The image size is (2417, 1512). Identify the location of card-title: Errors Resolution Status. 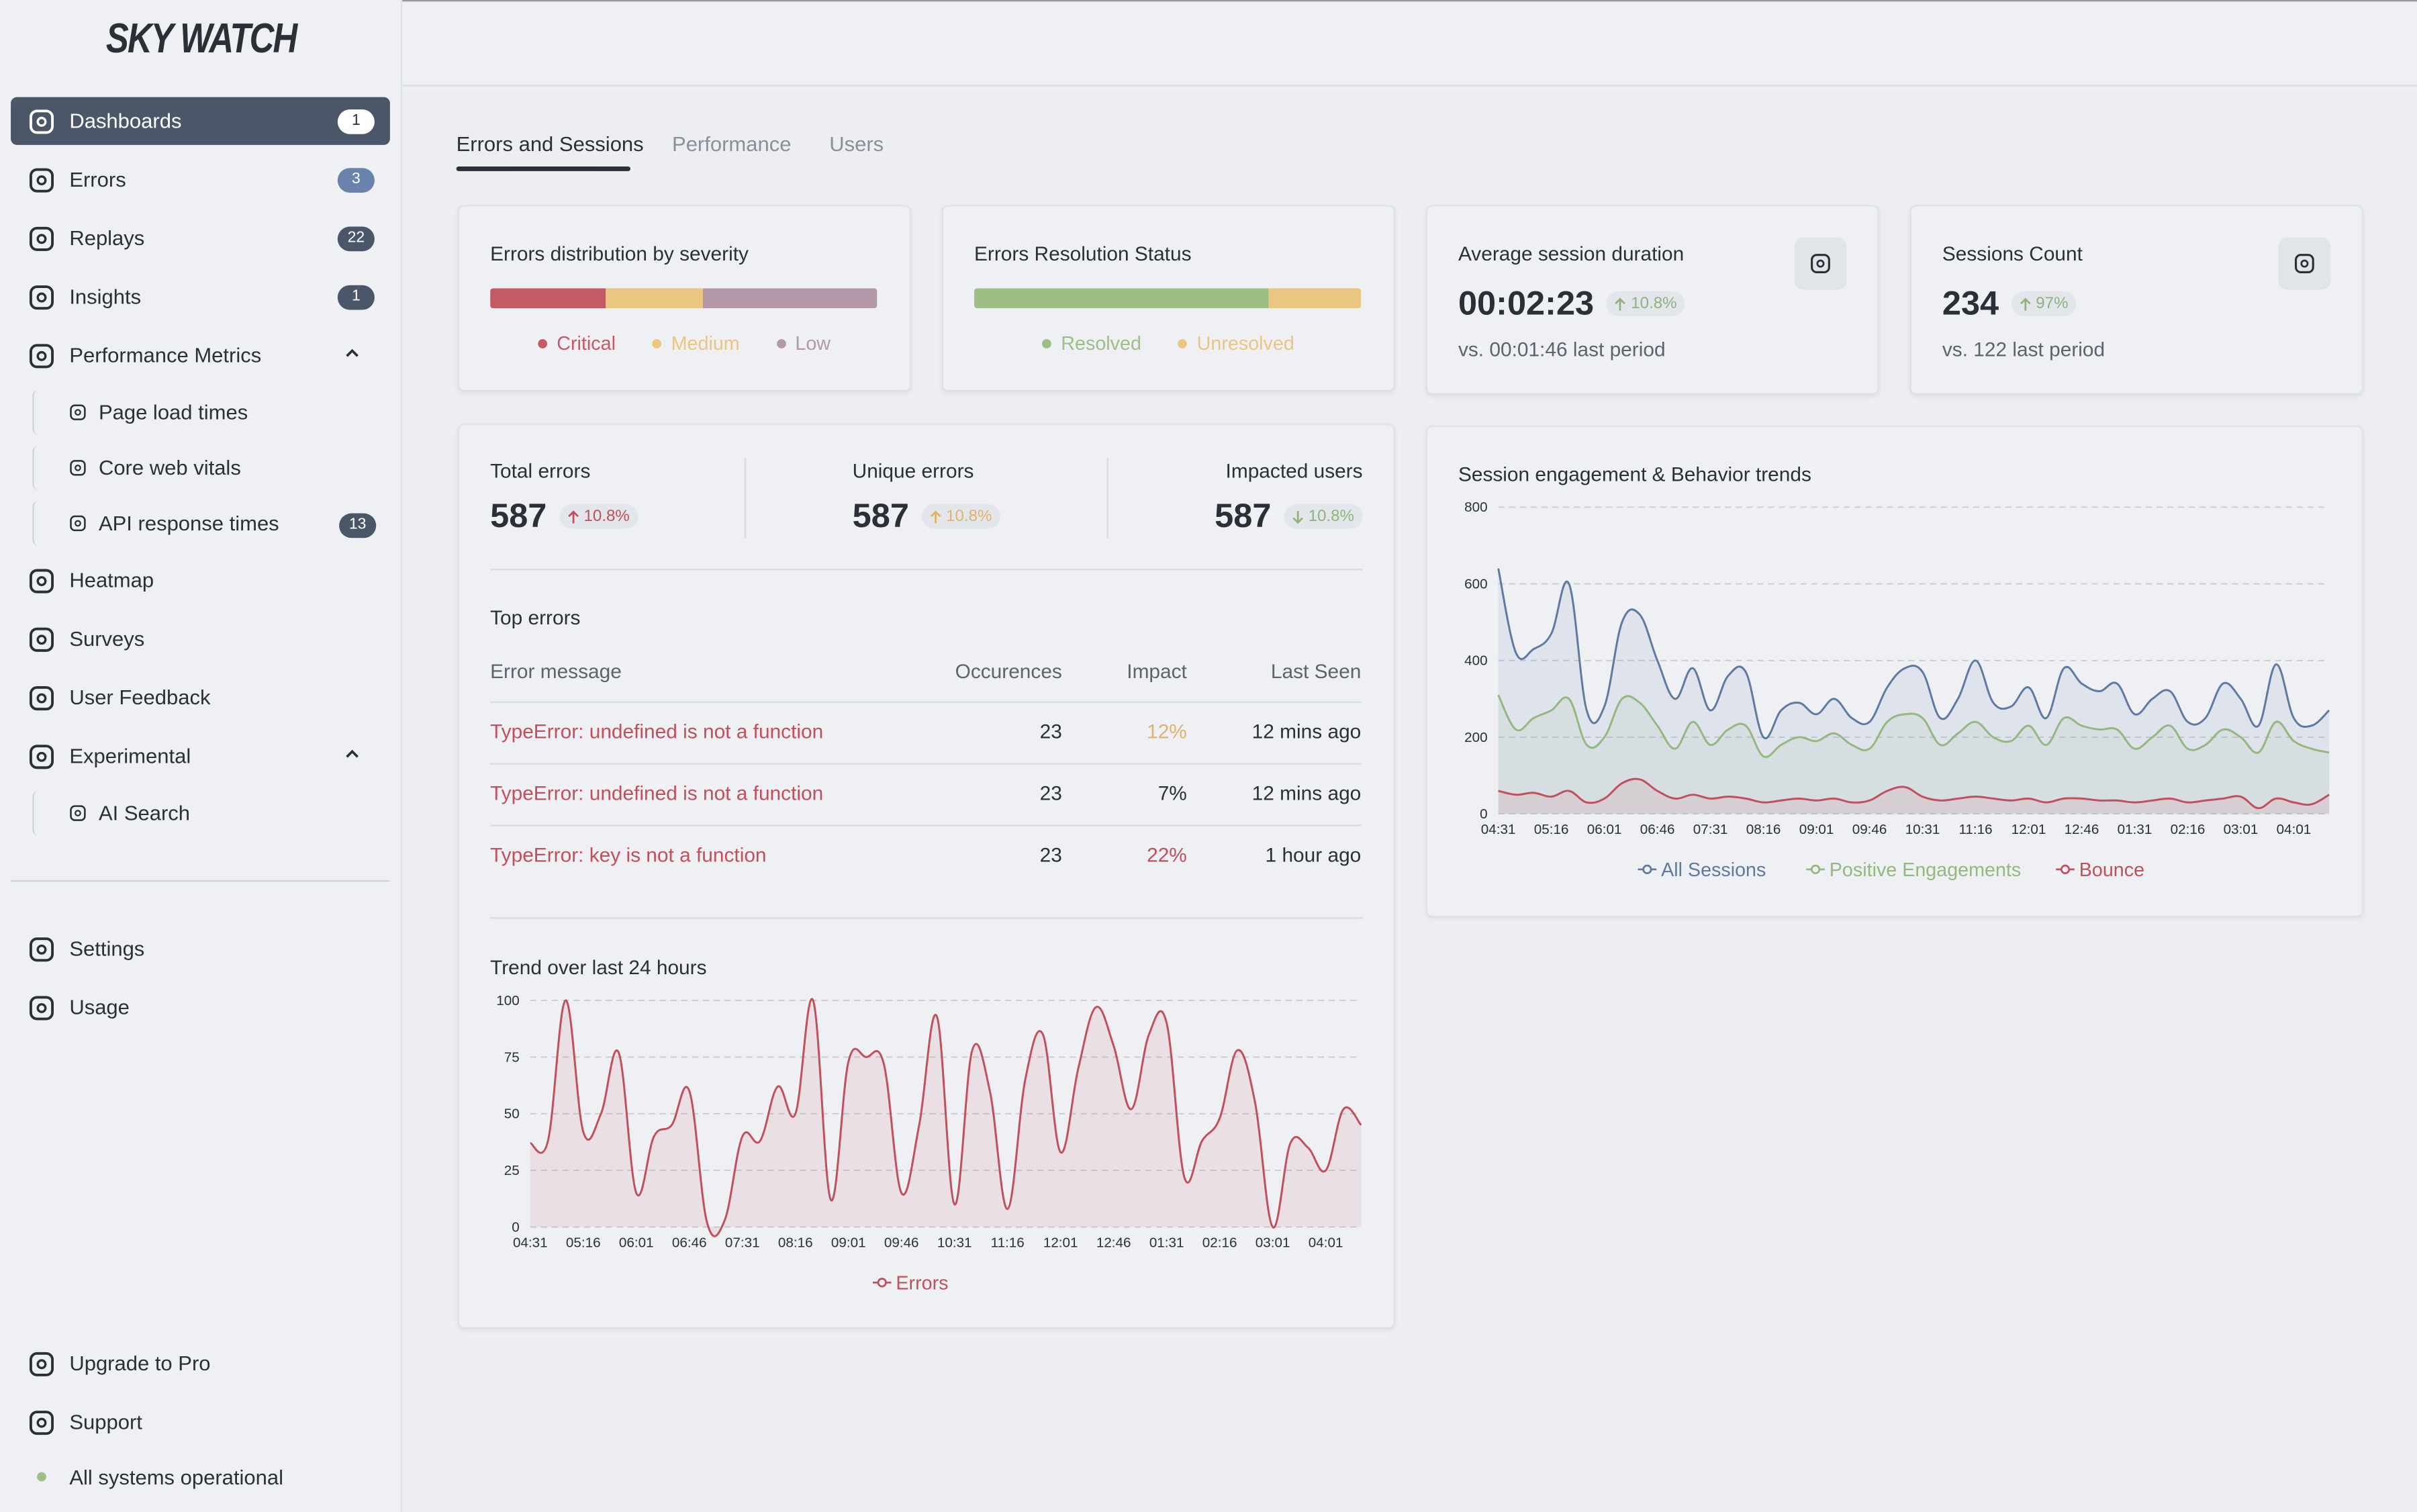
(1083, 253).